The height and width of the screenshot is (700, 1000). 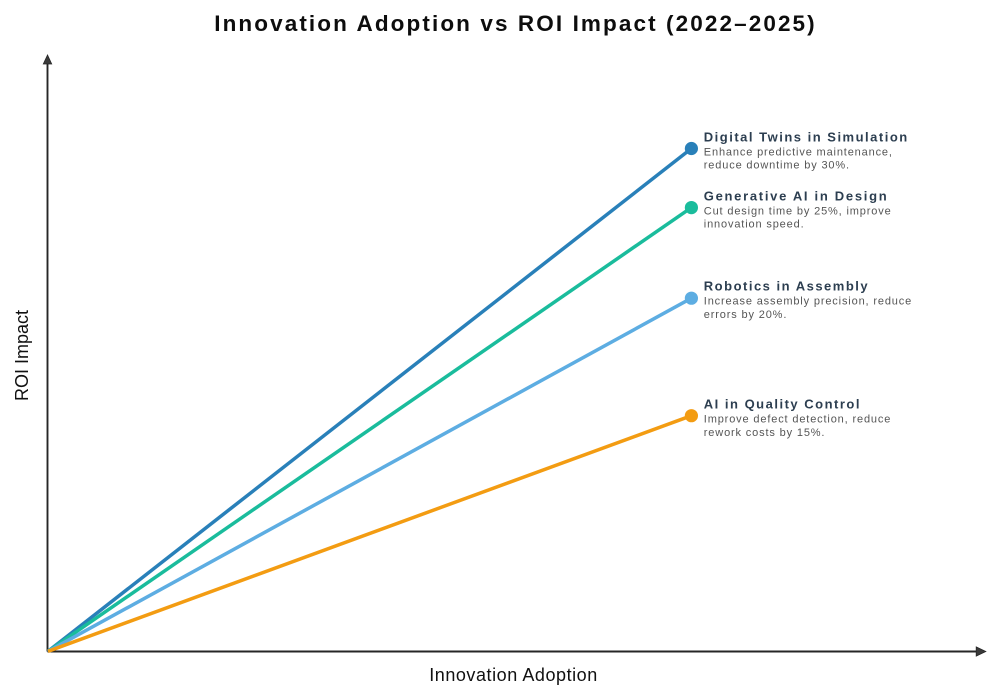 What do you see at coordinates (745, 315) in the screenshot?
I see `svg-text: errors by 20%.` at bounding box center [745, 315].